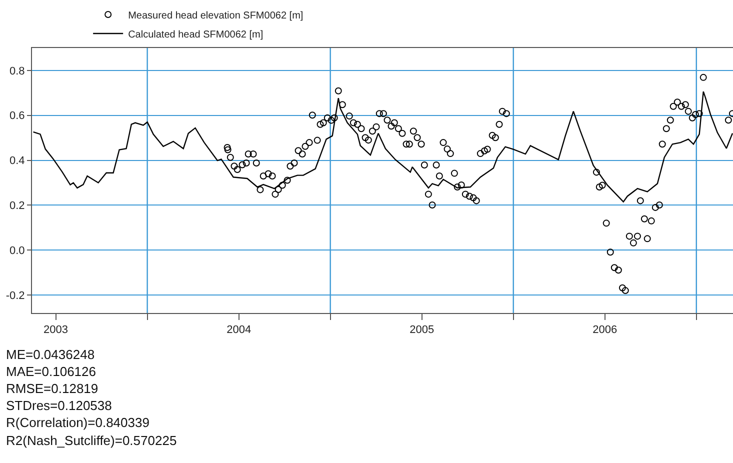 Image resolution: width=733 pixels, height=463 pixels. I want to click on text: MAE=0.106126, so click(51, 371).